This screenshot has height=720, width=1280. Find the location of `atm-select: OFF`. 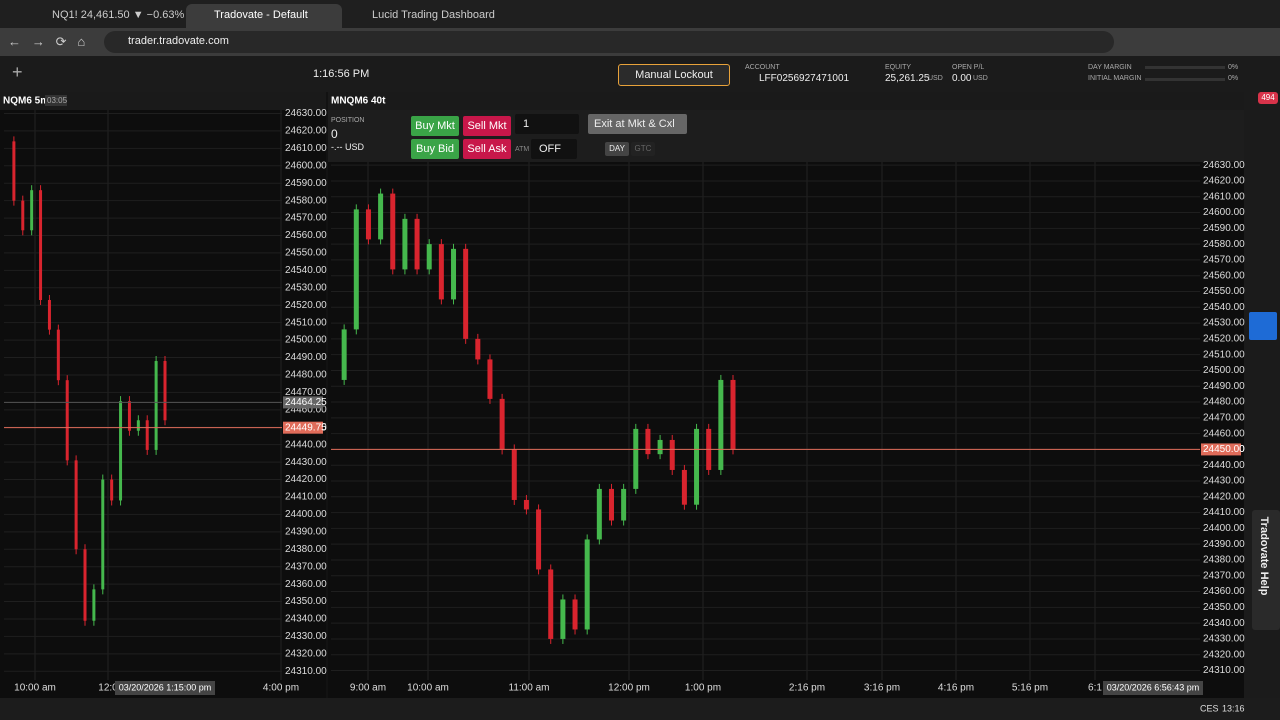

atm-select: OFF is located at coordinates (554, 149).